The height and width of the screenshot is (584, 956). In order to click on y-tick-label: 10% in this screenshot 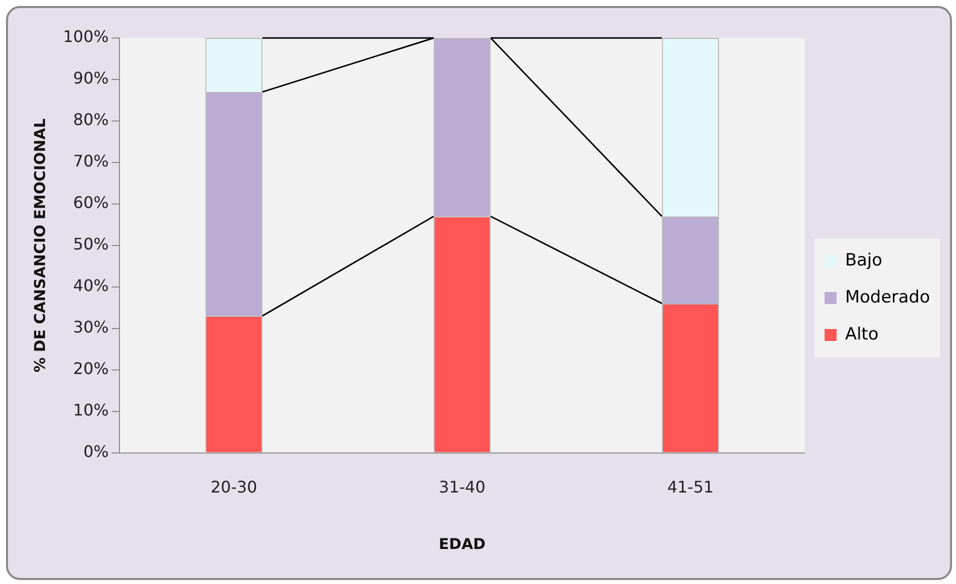, I will do `click(91, 410)`.